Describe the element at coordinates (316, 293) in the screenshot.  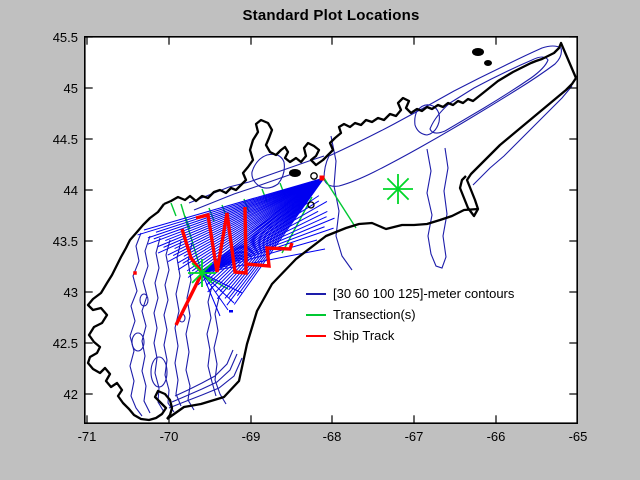
I see `legend-line-contours` at that location.